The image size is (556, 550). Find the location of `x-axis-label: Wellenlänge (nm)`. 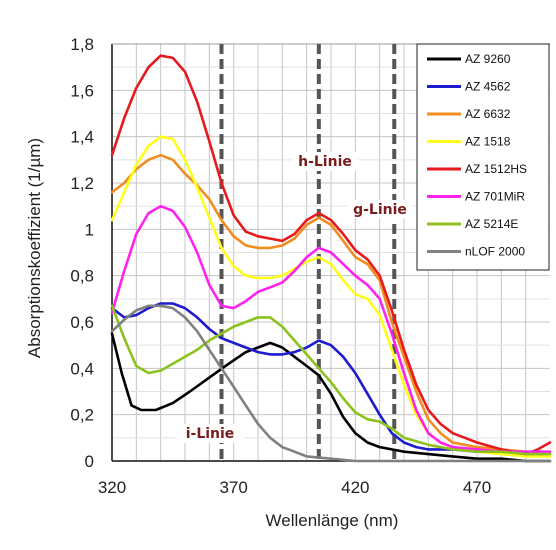

x-axis-label: Wellenlänge (nm) is located at coordinates (332, 520).